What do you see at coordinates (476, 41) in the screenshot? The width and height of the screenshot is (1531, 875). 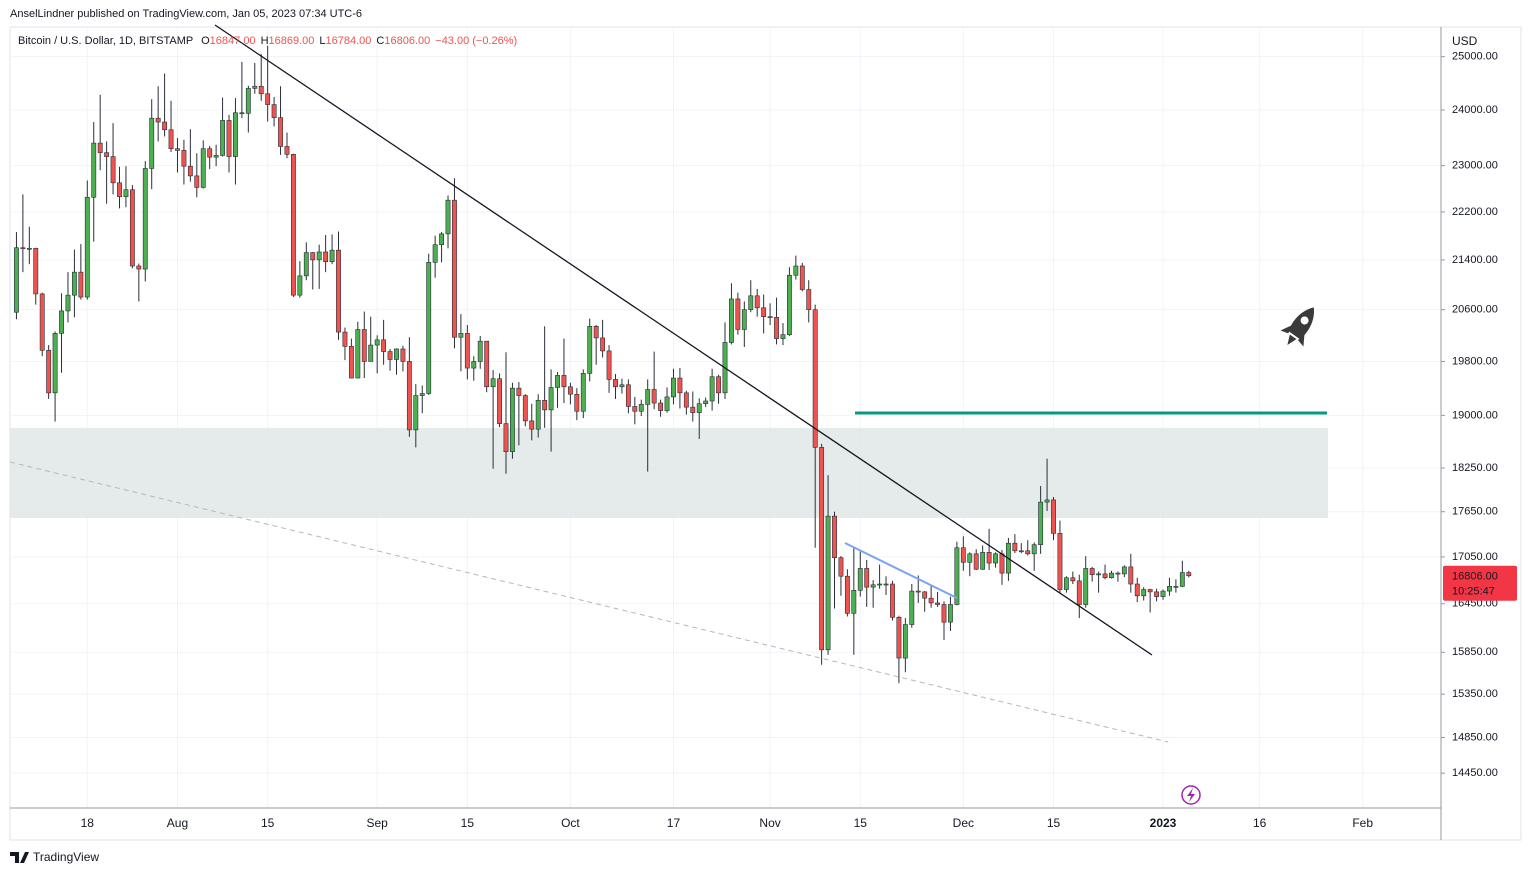 I see `legend-change: −43.00 (−0.26%)` at bounding box center [476, 41].